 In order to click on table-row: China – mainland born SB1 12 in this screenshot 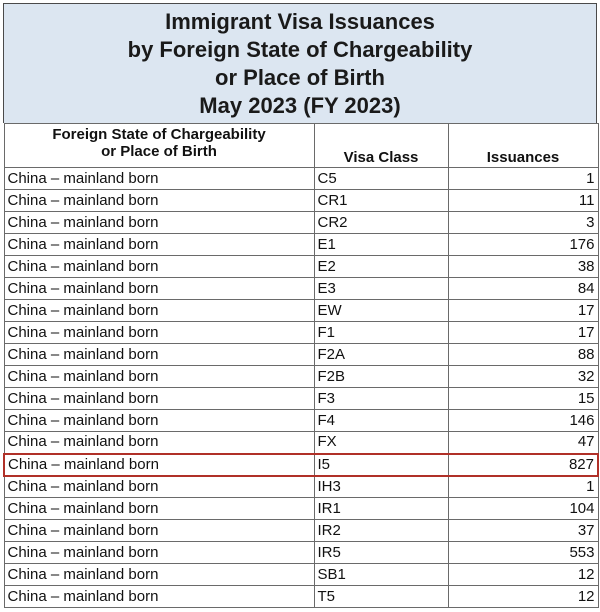, I will do `click(301, 574)`.